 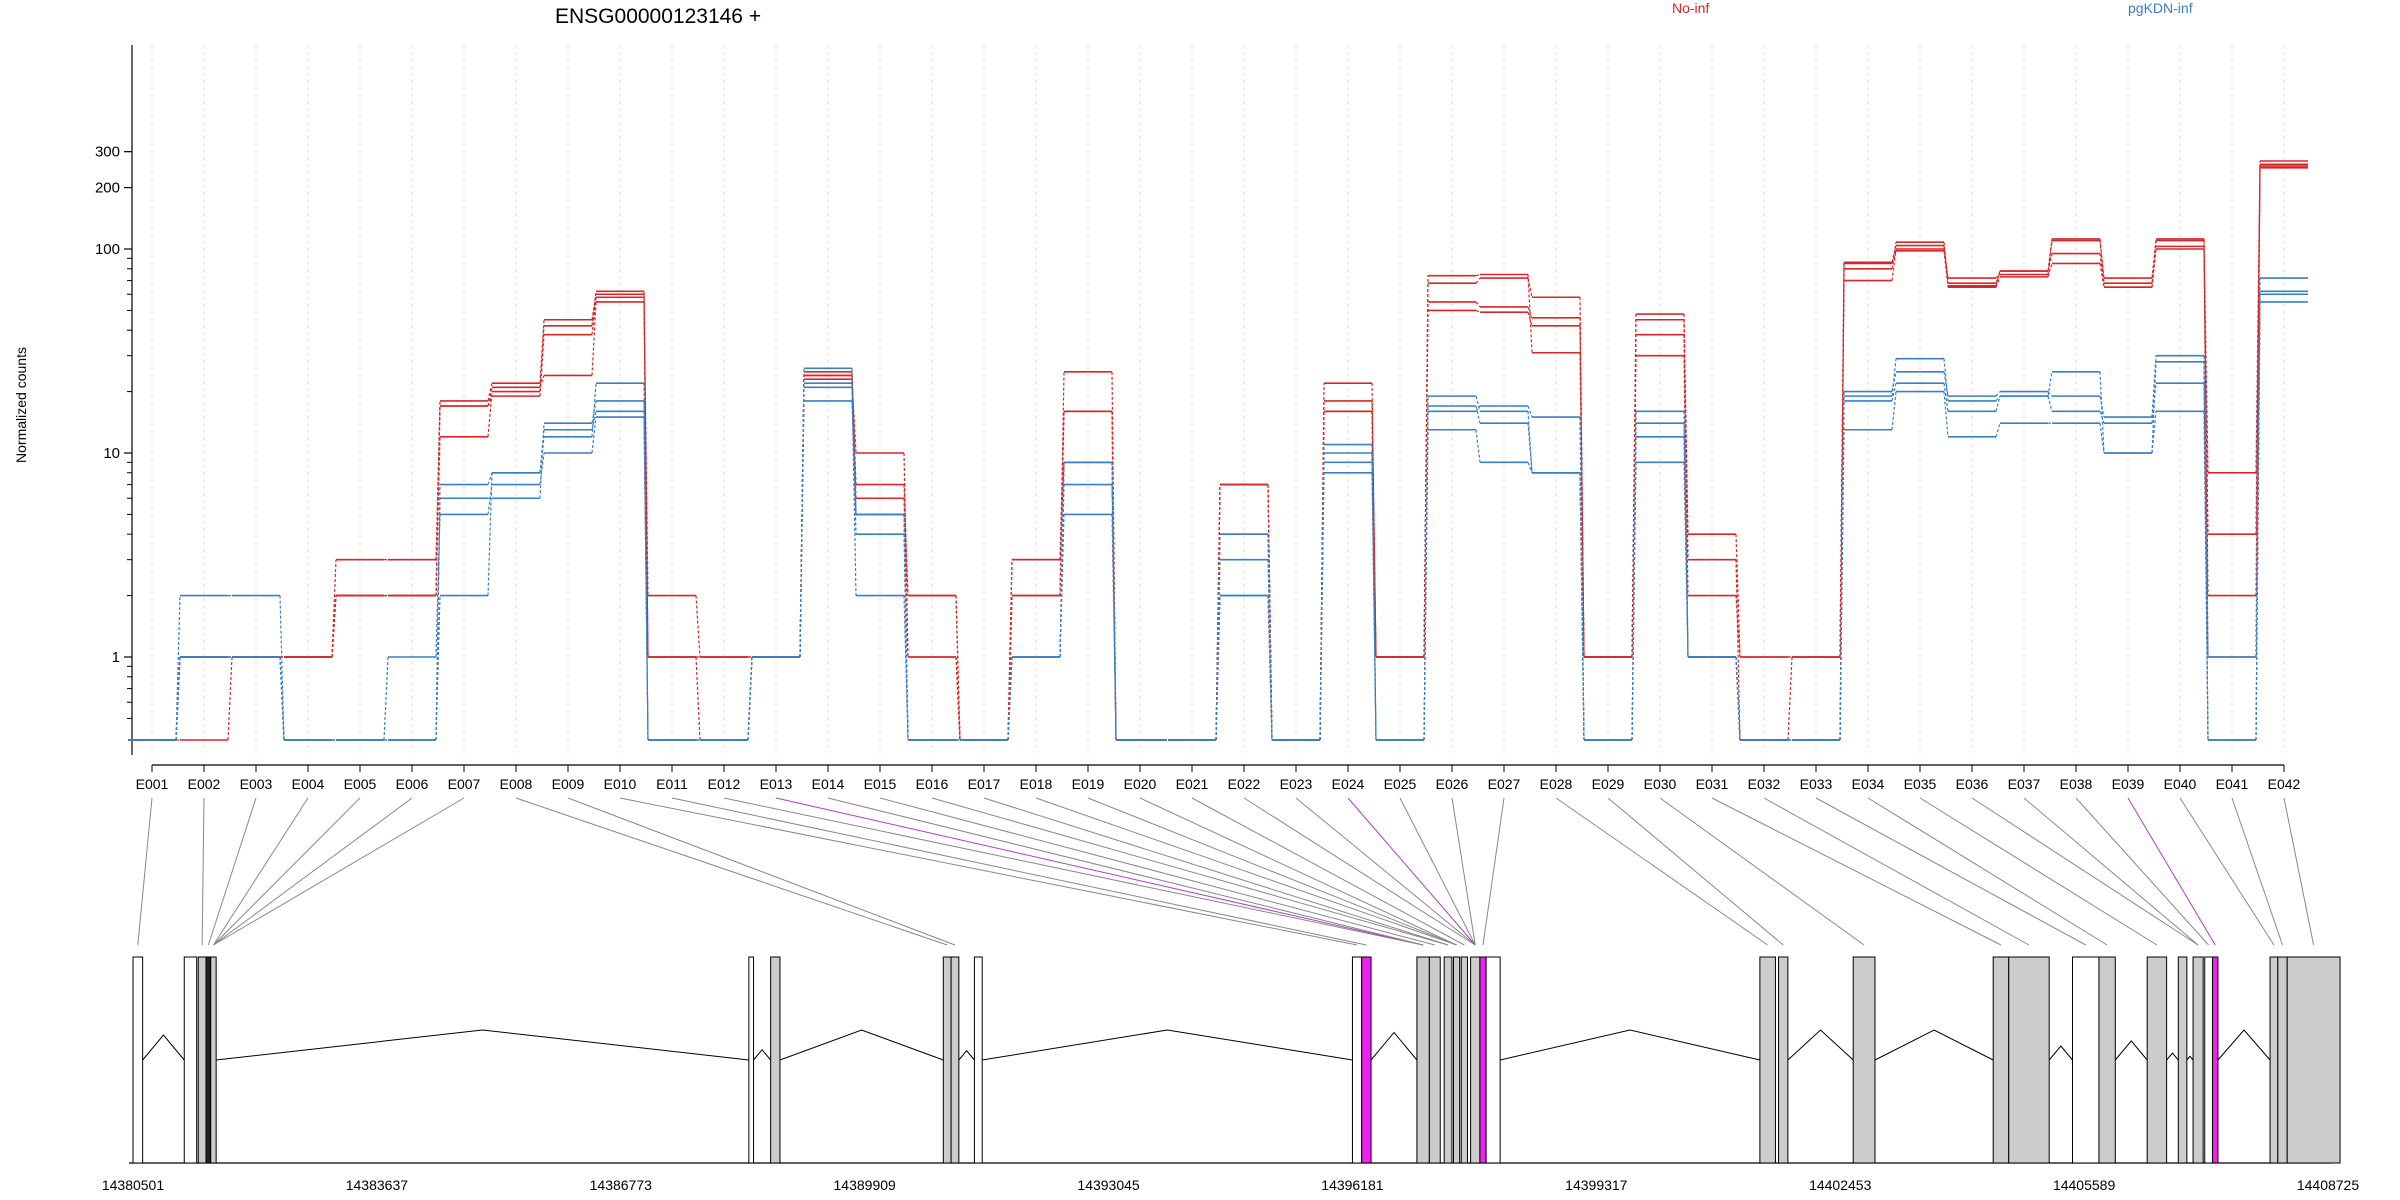 I want to click on x-tick-label: E028, so click(x=1556, y=784).